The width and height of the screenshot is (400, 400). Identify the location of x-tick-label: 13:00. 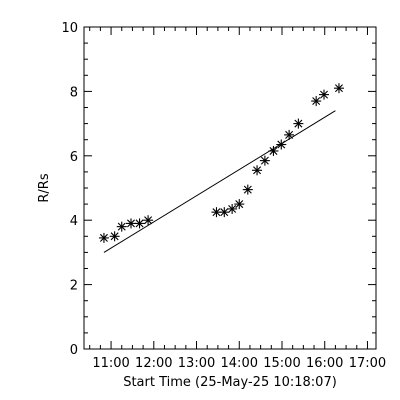
(196, 363).